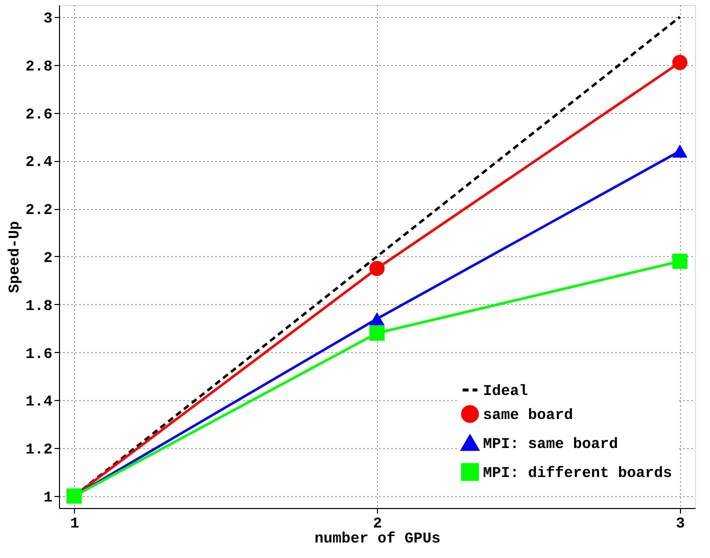 This screenshot has width=710, height=558. I want to click on legend-label: MPI: different boards, so click(577, 473).